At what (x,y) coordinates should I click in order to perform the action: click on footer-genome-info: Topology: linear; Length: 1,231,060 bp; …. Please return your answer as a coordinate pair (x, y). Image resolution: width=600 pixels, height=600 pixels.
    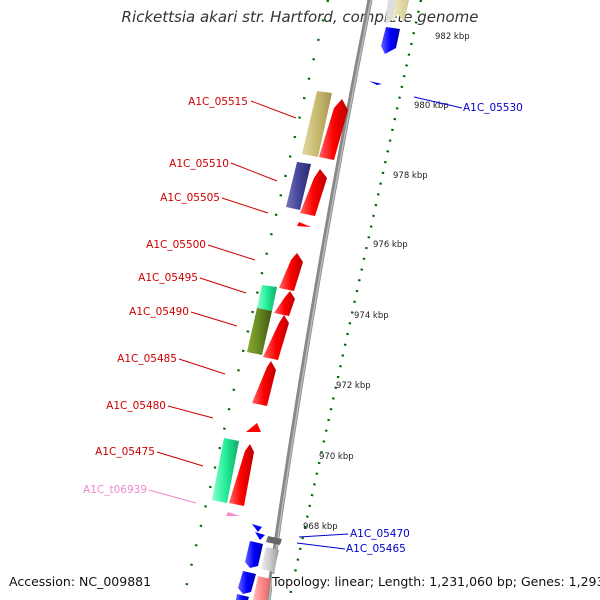
    Looking at the image, I should click on (436, 581).